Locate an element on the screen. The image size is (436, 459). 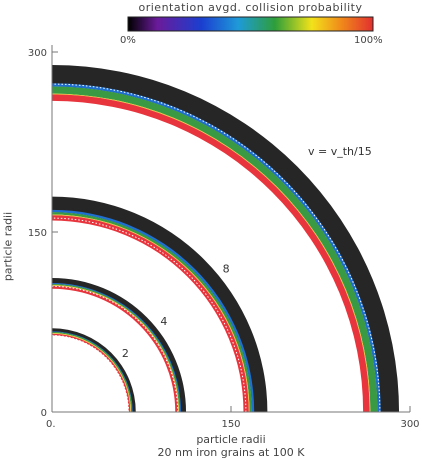
y-tick-label: 150 is located at coordinates (37, 233).